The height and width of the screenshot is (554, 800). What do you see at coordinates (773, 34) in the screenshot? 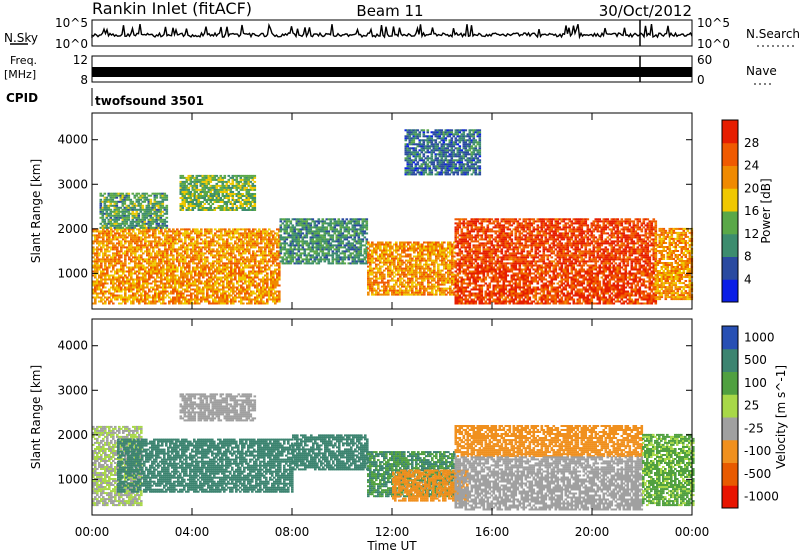
I see `noise-right-label: N.Search` at bounding box center [773, 34].